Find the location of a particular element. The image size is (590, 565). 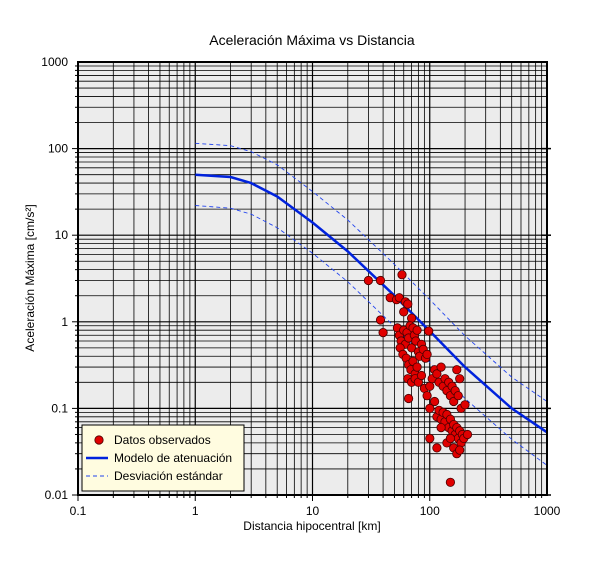

y-tick-label: 0.01 is located at coordinates (57, 495).